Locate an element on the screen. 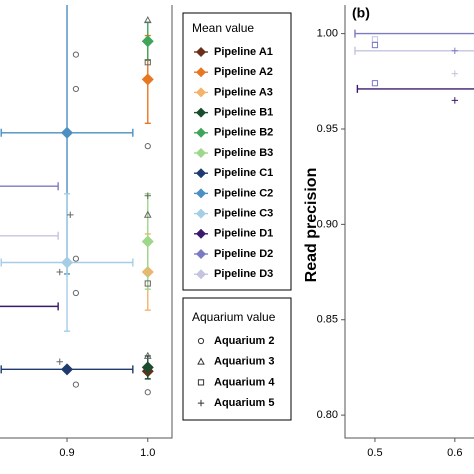 The width and height of the screenshot is (474, 474). x-tick-label: 0.5 is located at coordinates (374, 453).